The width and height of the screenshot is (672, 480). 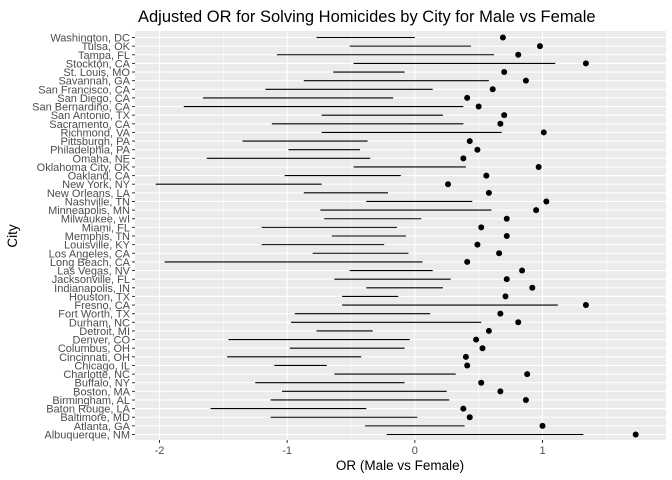 What do you see at coordinates (91, 401) in the screenshot?
I see `y-tick-label: Birmingham, AL` at bounding box center [91, 401].